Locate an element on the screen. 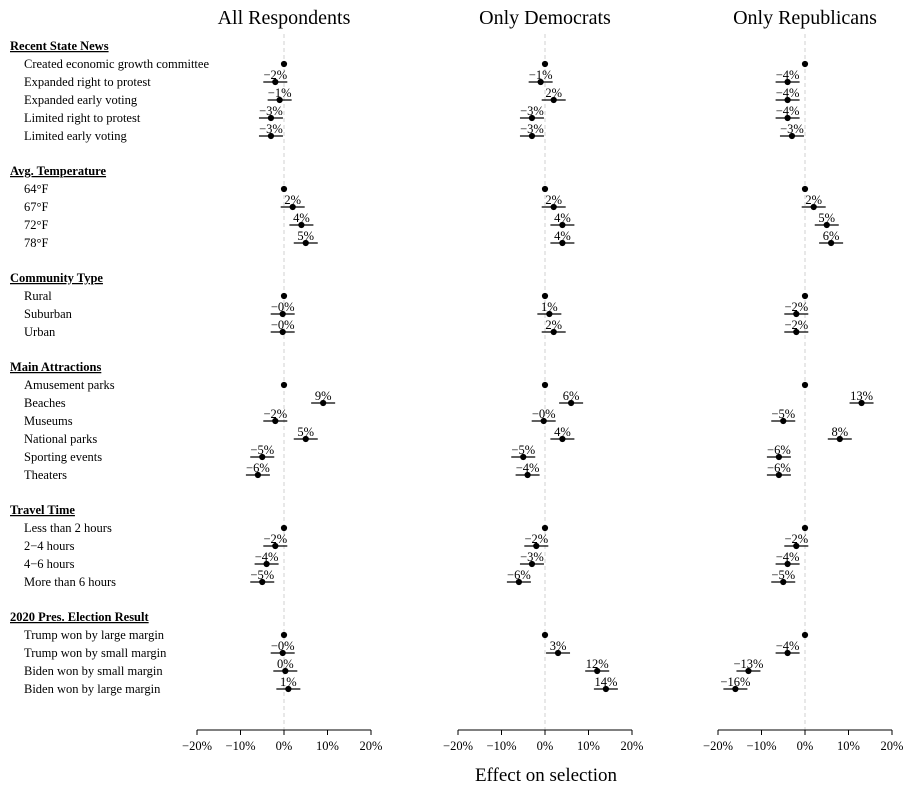 This screenshot has height=785, width=913. data-label: −1% is located at coordinates (280, 93).